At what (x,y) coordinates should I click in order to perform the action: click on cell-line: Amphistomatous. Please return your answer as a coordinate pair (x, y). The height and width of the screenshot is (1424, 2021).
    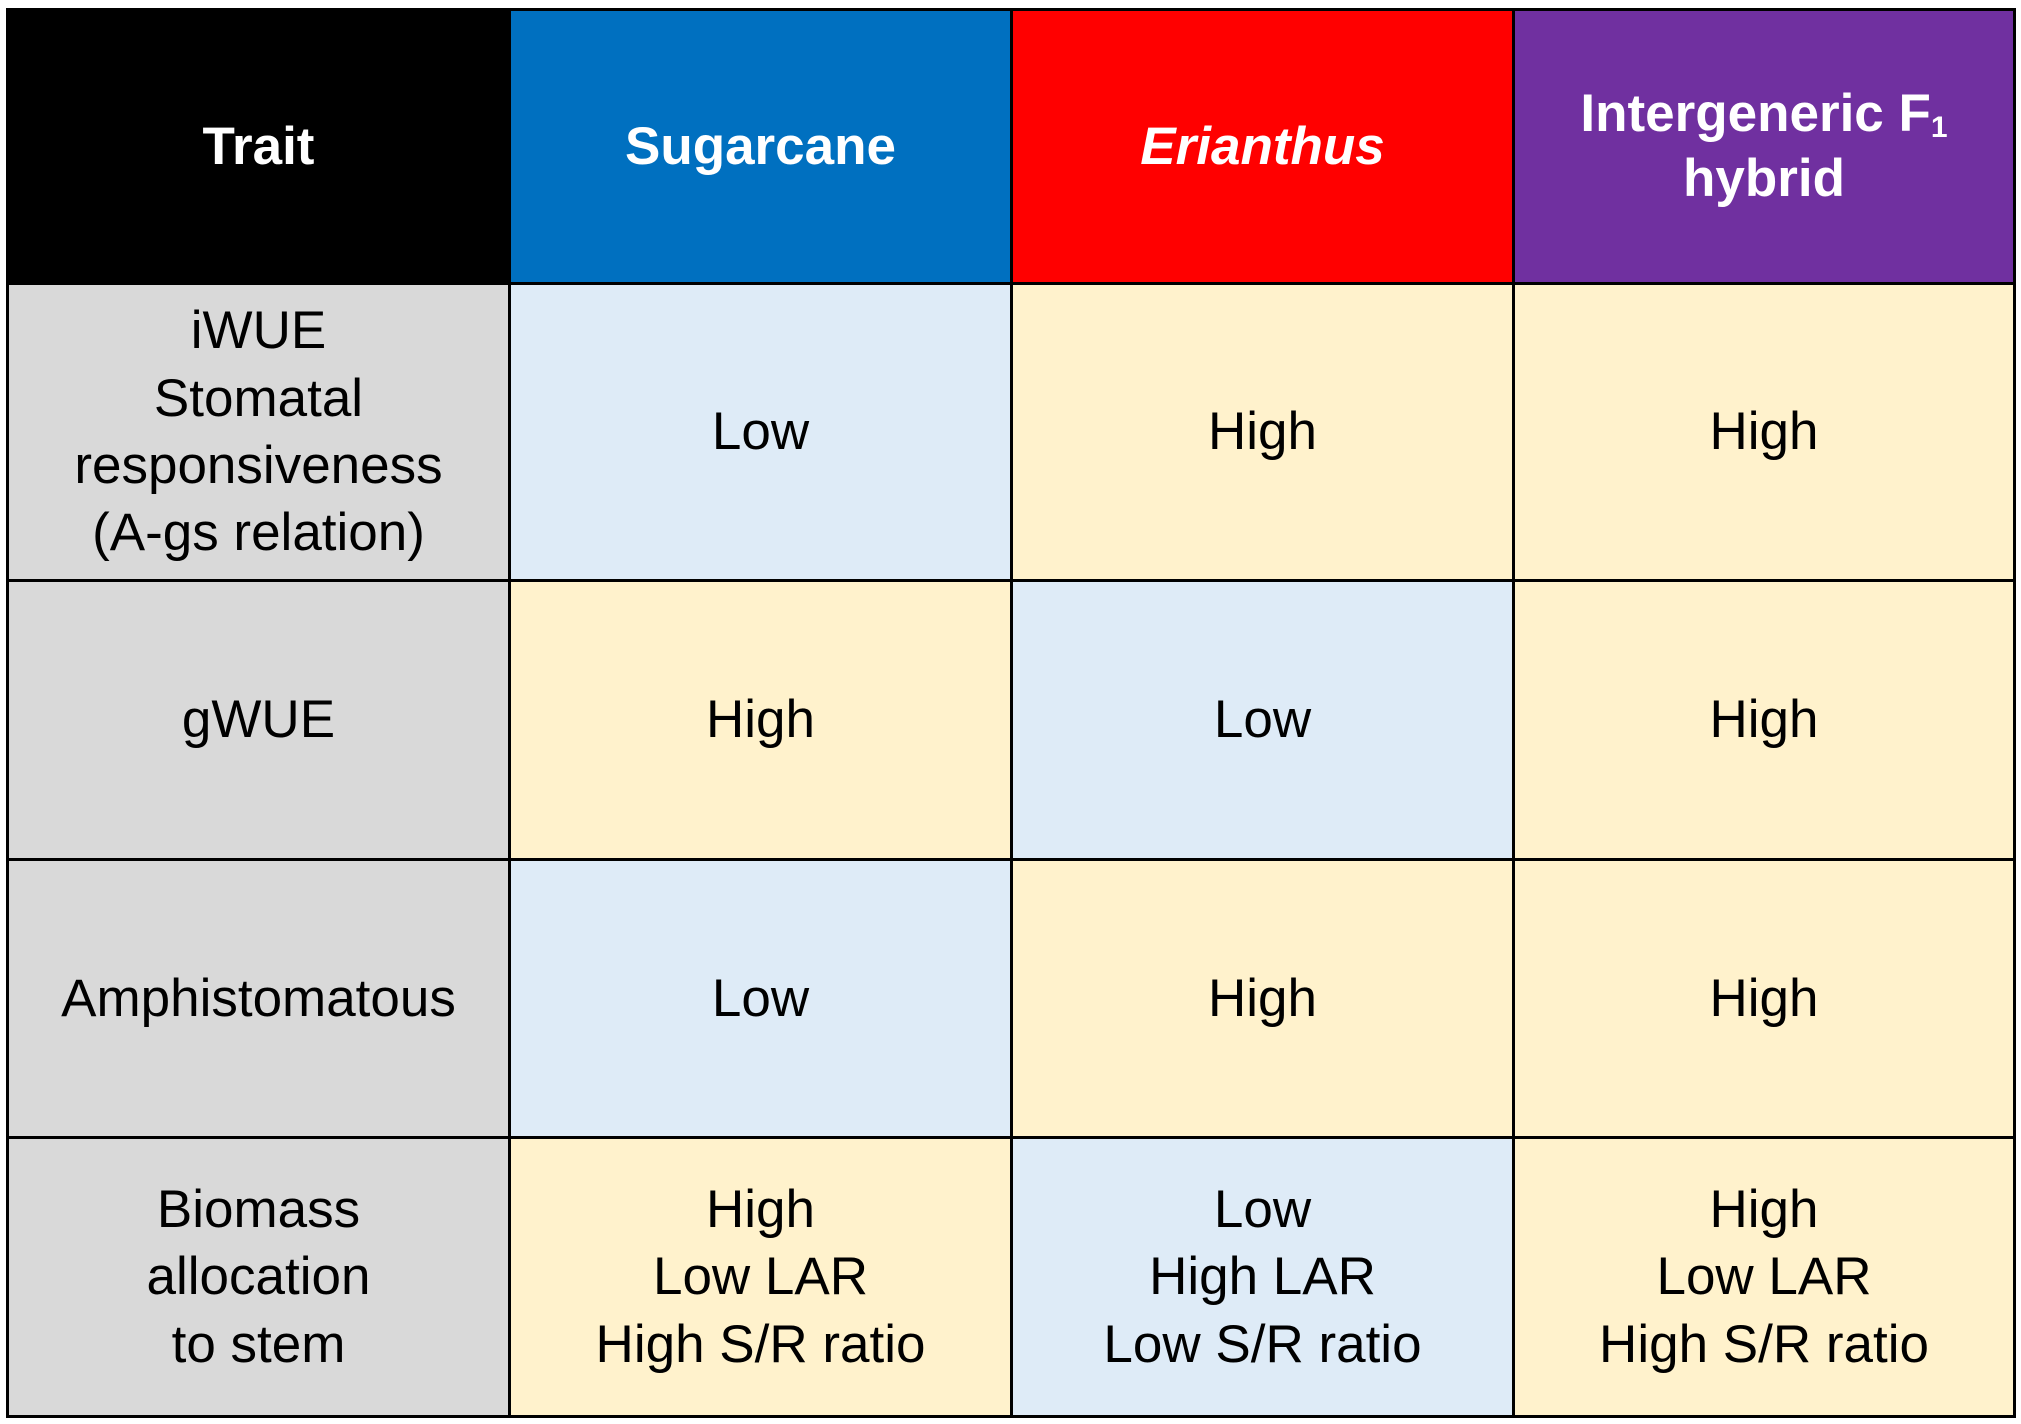
    Looking at the image, I should click on (258, 998).